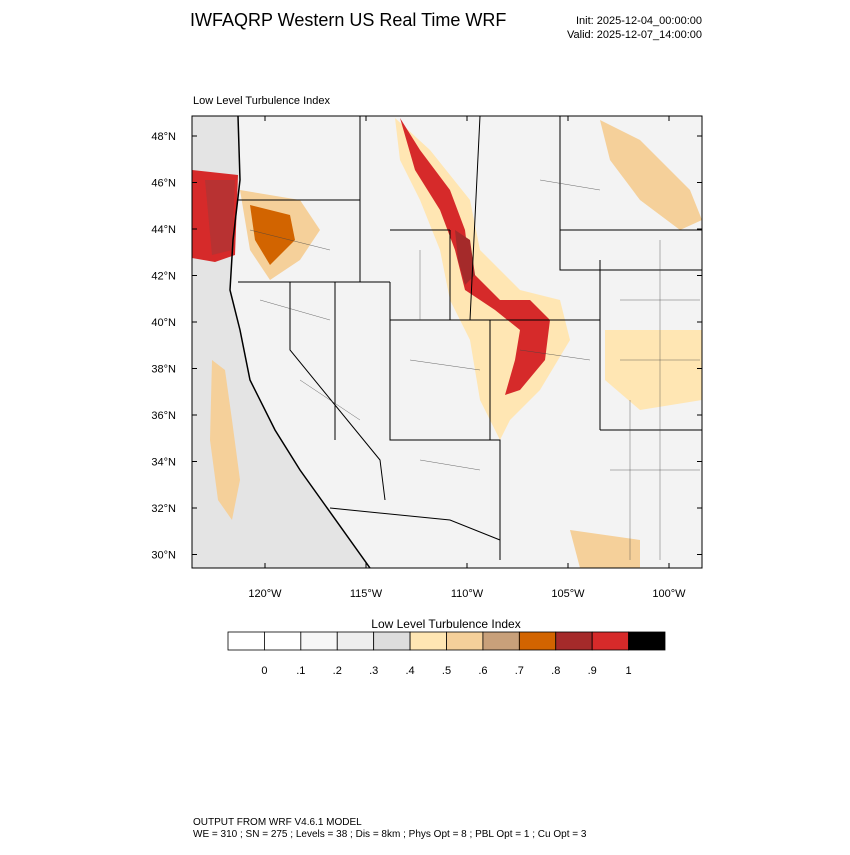 Image resolution: width=850 pixels, height=855 pixels. Describe the element at coordinates (300, 671) in the screenshot. I see `colorbar-label: .1` at that location.